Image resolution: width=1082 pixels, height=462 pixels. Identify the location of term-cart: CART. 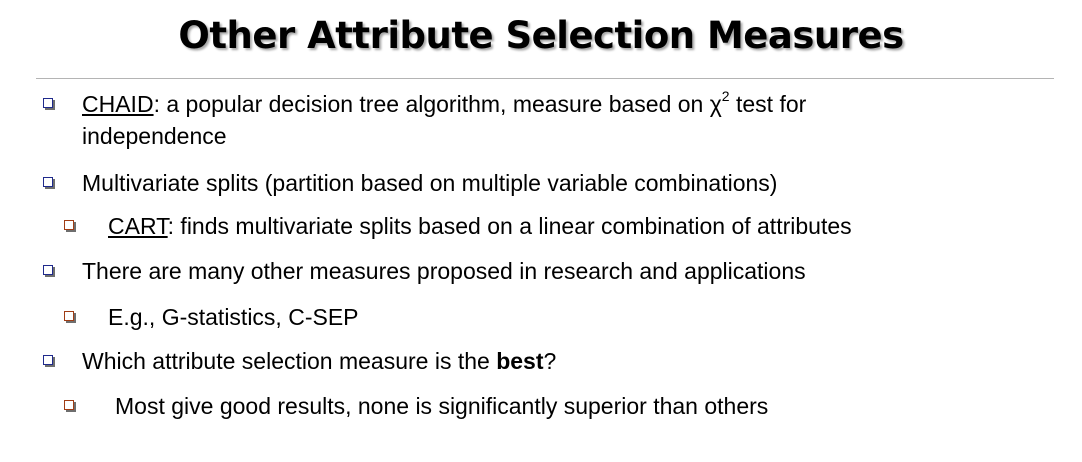
(138, 226).